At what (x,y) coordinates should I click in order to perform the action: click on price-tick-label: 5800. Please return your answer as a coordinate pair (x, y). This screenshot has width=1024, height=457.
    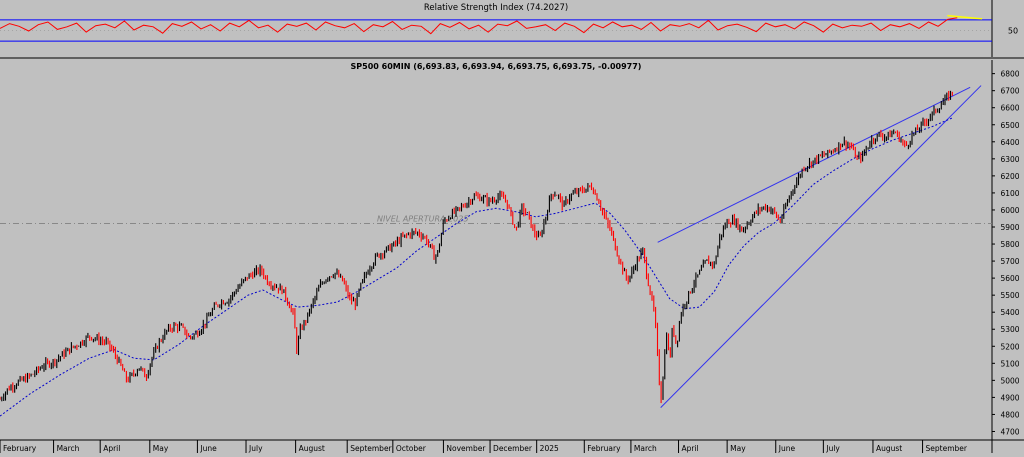
    Looking at the image, I should click on (1009, 244).